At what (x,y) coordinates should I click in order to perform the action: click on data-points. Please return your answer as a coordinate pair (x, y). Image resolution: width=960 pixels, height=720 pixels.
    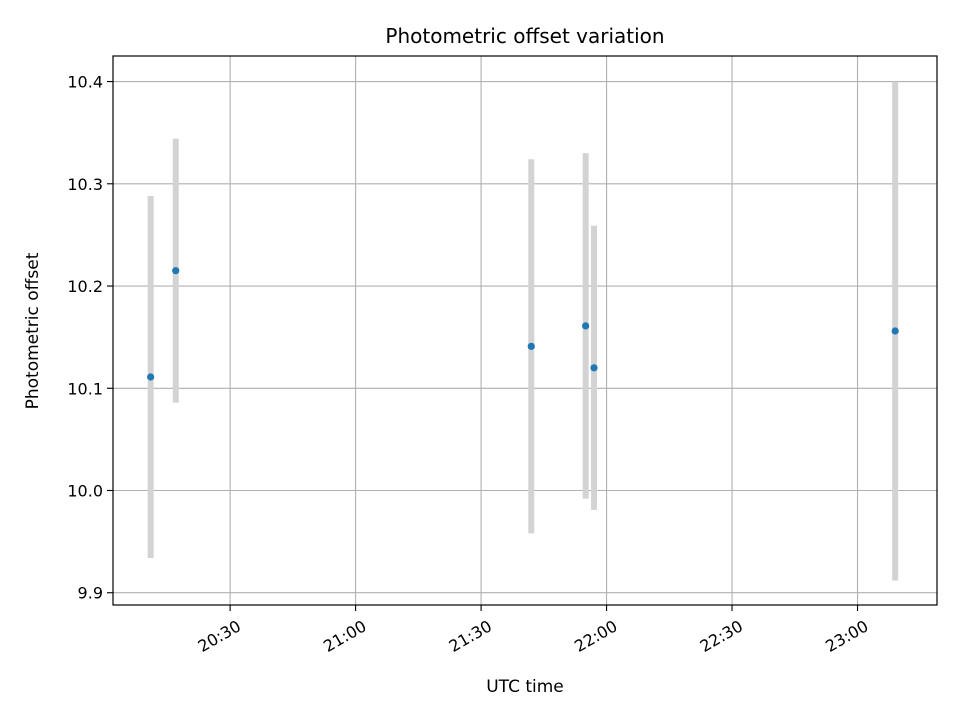
    Looking at the image, I should click on (523, 324).